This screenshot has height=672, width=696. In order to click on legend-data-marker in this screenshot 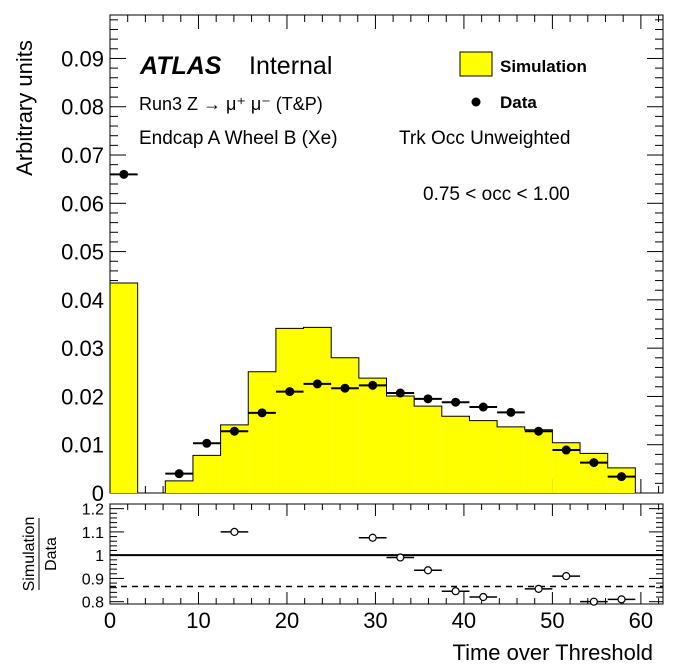, I will do `click(476, 102)`.